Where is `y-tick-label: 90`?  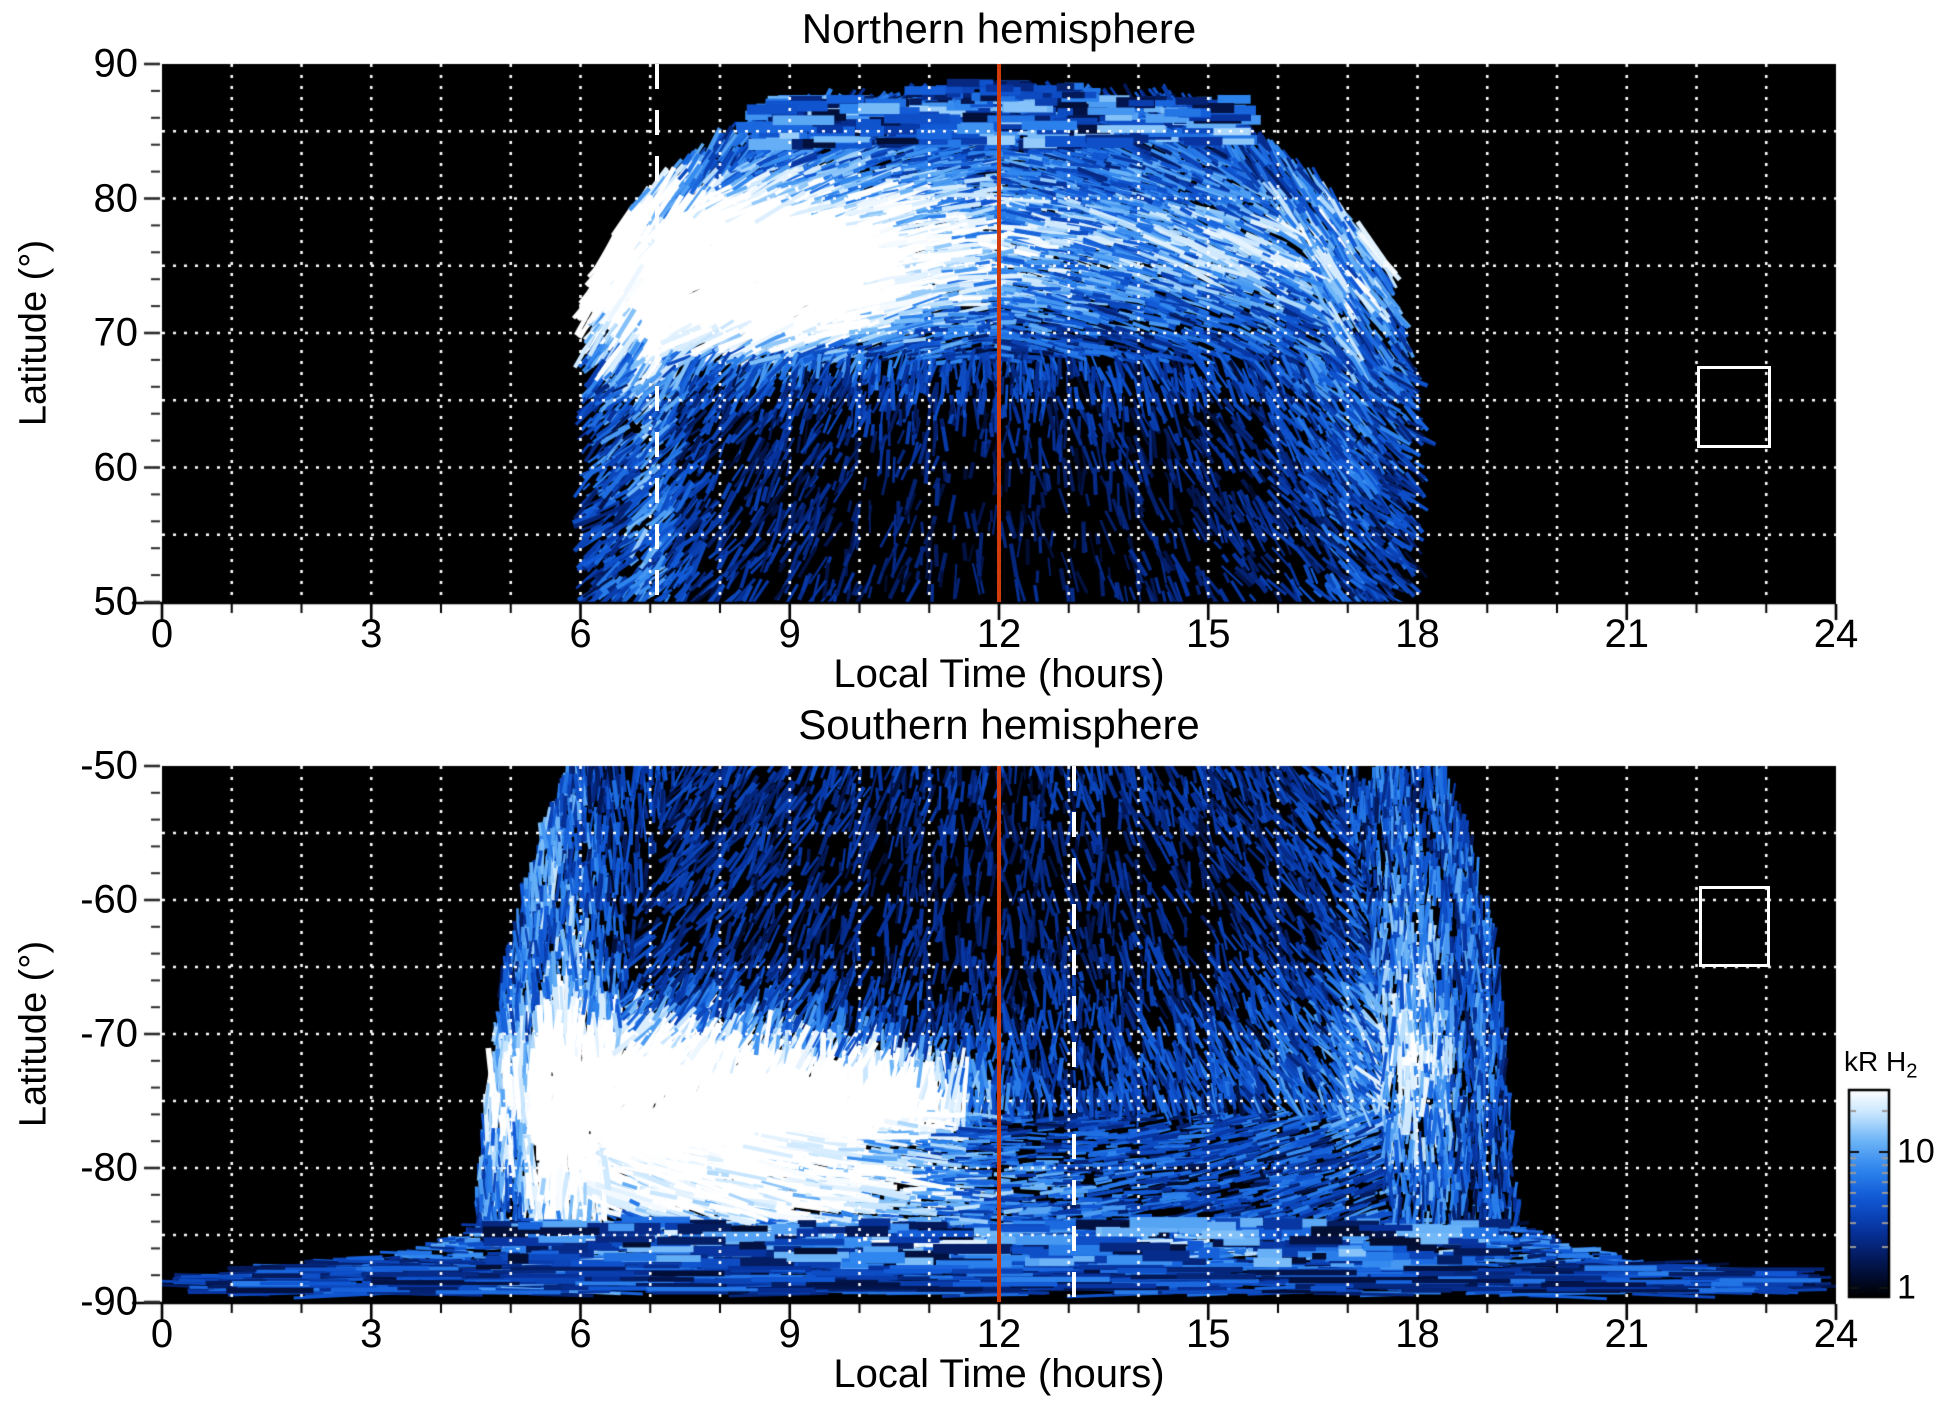 y-tick-label: 90 is located at coordinates (116, 63).